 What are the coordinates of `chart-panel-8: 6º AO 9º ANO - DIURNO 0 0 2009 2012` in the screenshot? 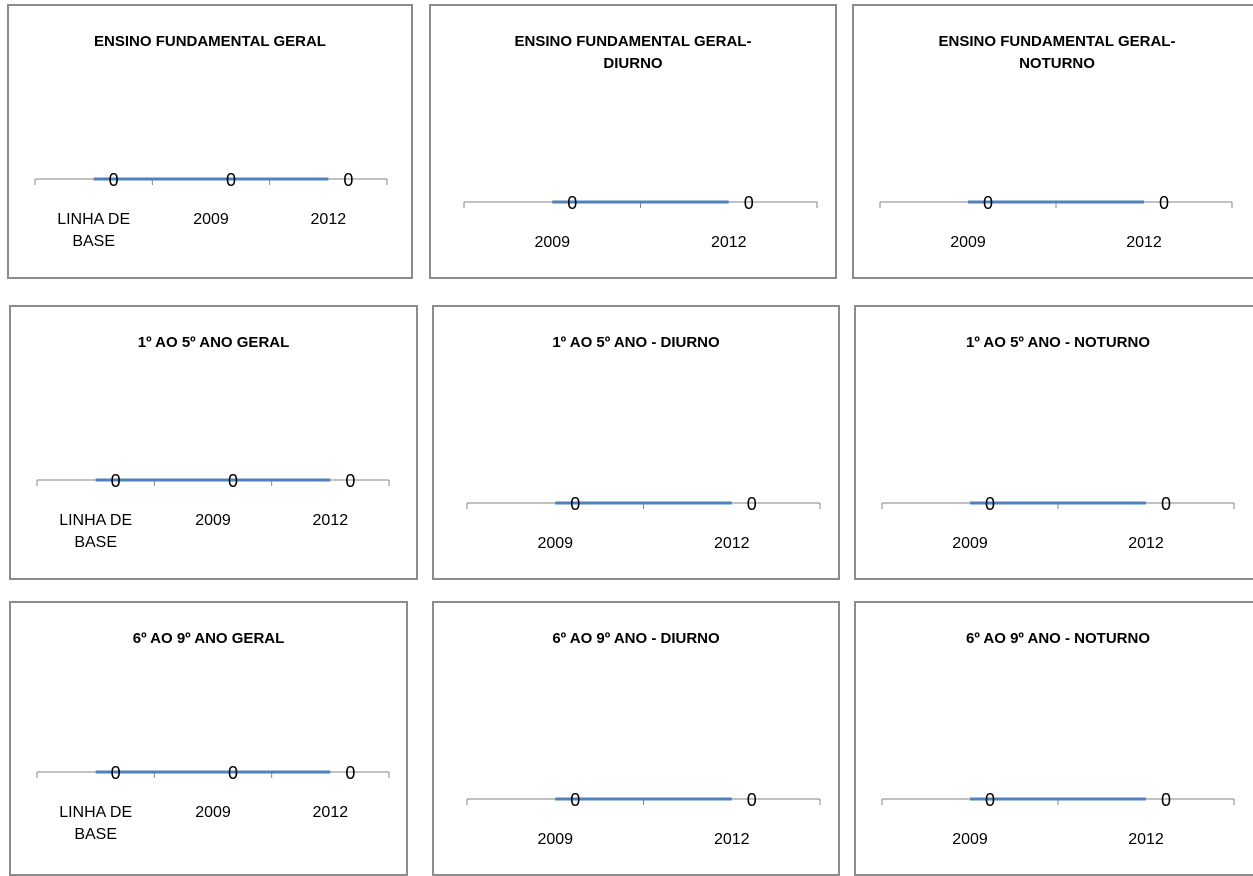 It's located at (636, 738).